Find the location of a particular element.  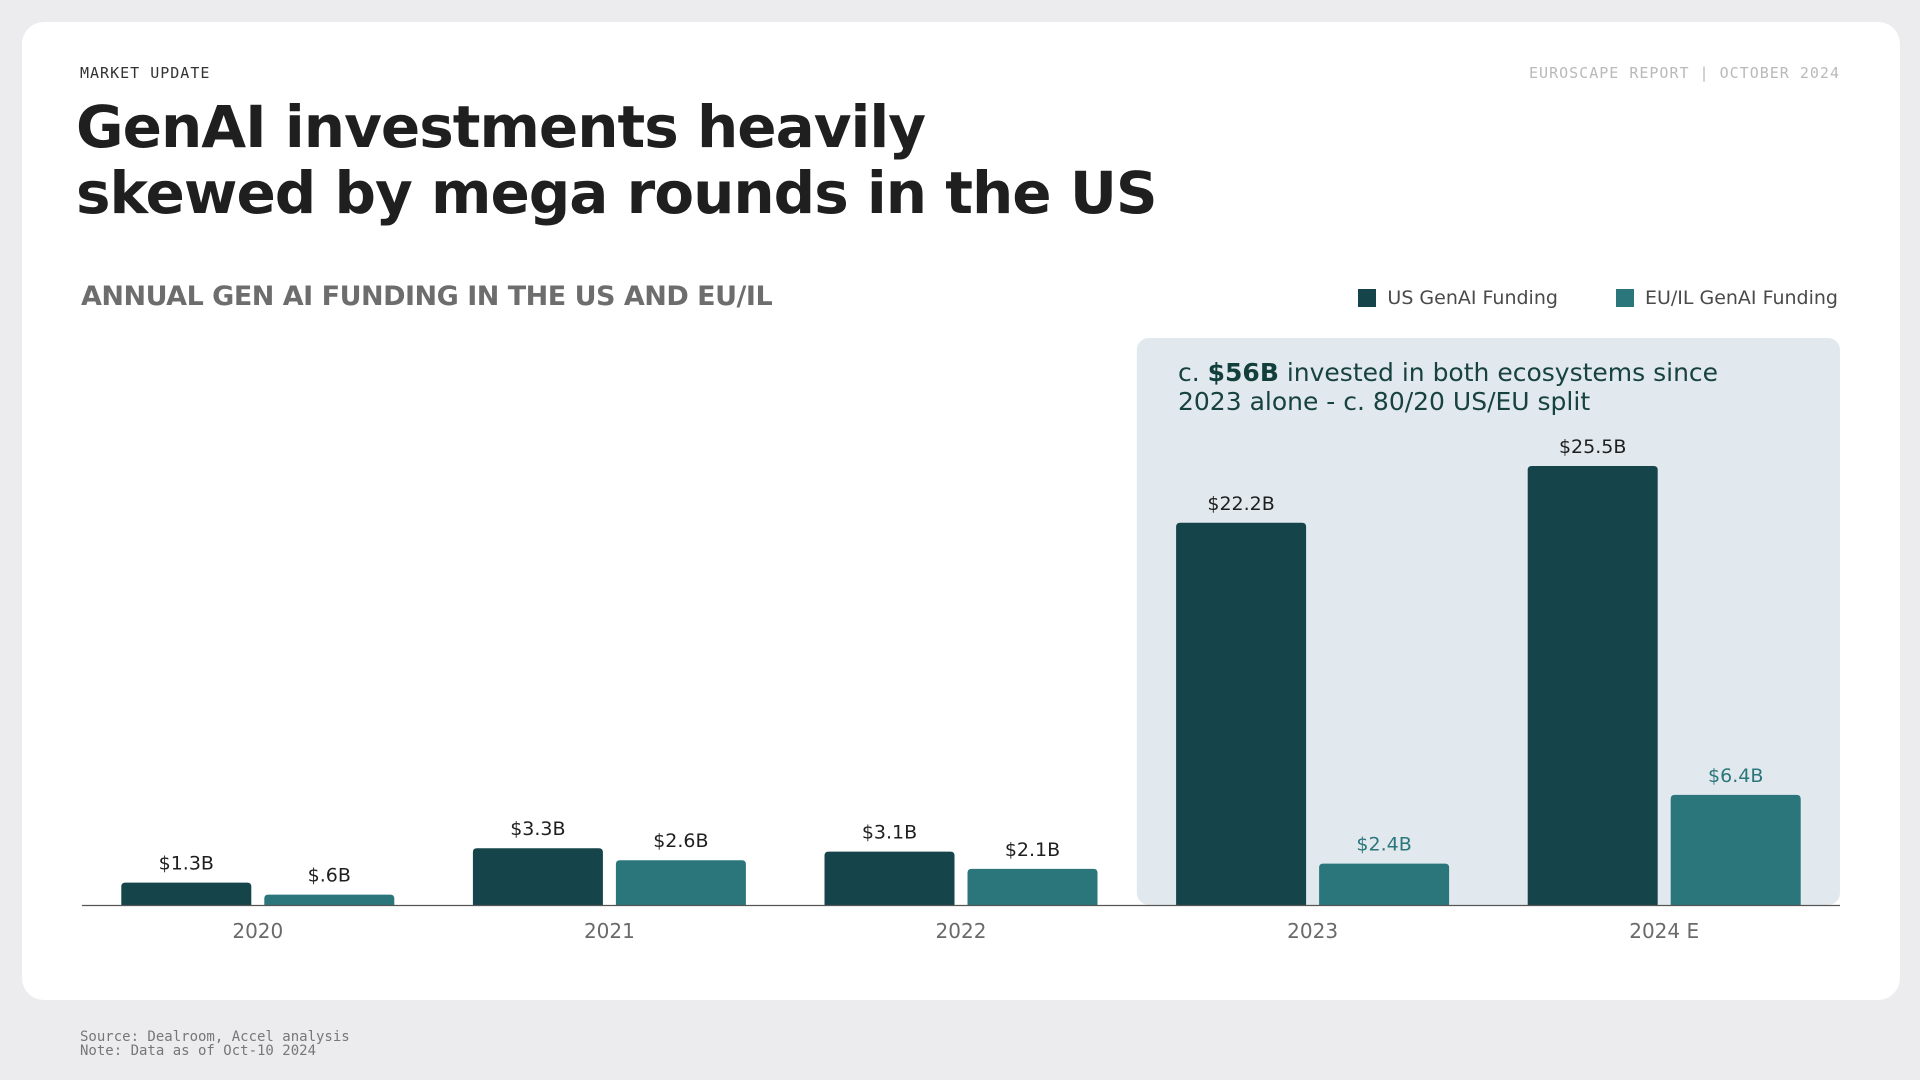

legend-swatch-eu is located at coordinates (1624, 298).